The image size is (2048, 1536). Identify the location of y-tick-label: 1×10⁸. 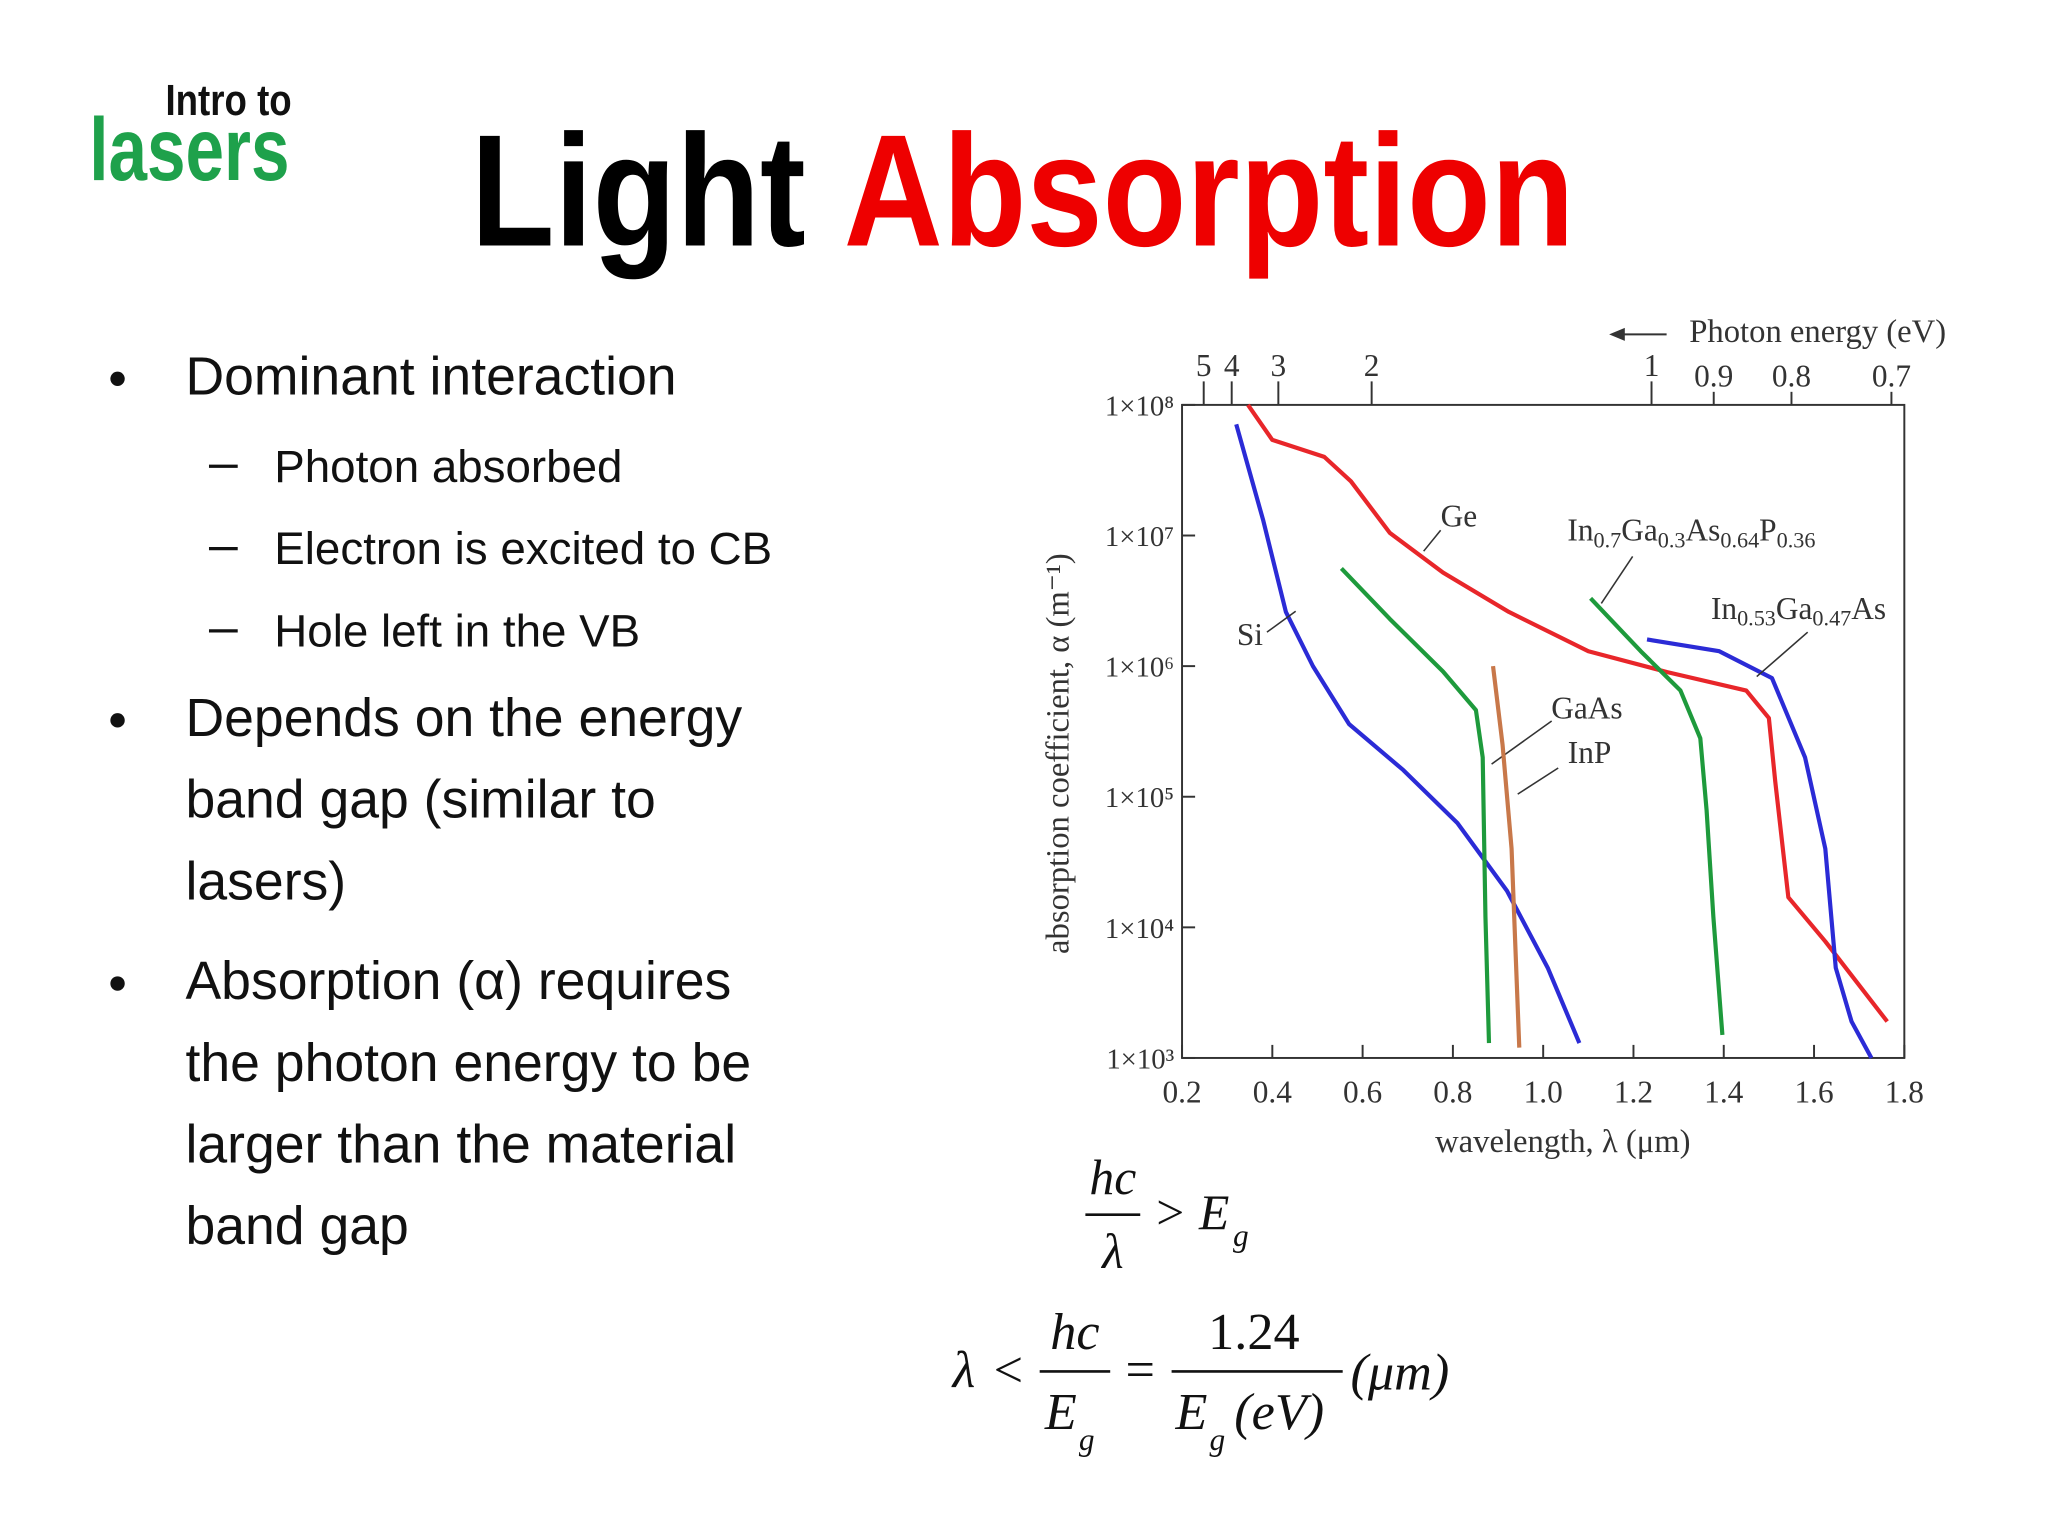
(1139, 406).